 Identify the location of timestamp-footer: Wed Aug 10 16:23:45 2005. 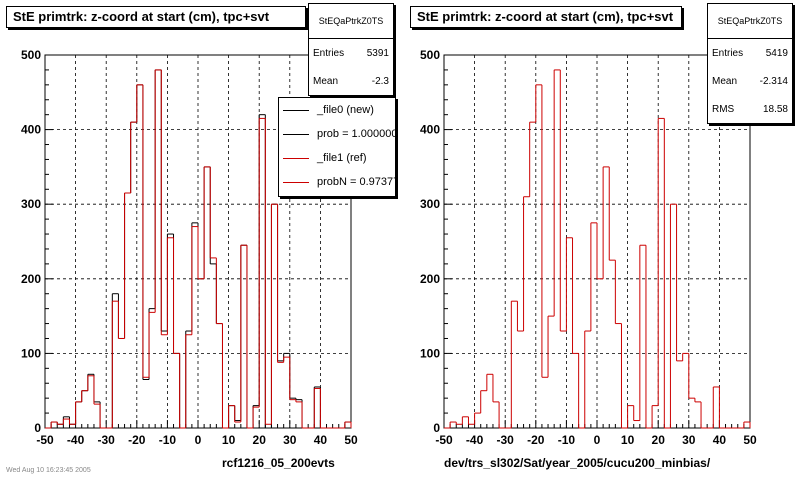
(48, 470).